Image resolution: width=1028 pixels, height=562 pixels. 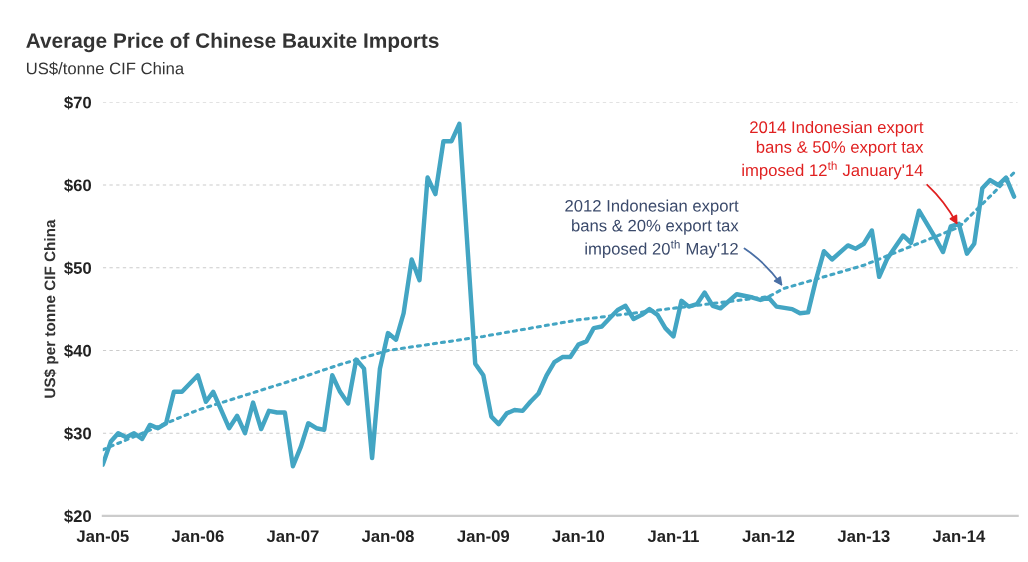 I want to click on y-tick-label: $20, so click(x=78, y=516).